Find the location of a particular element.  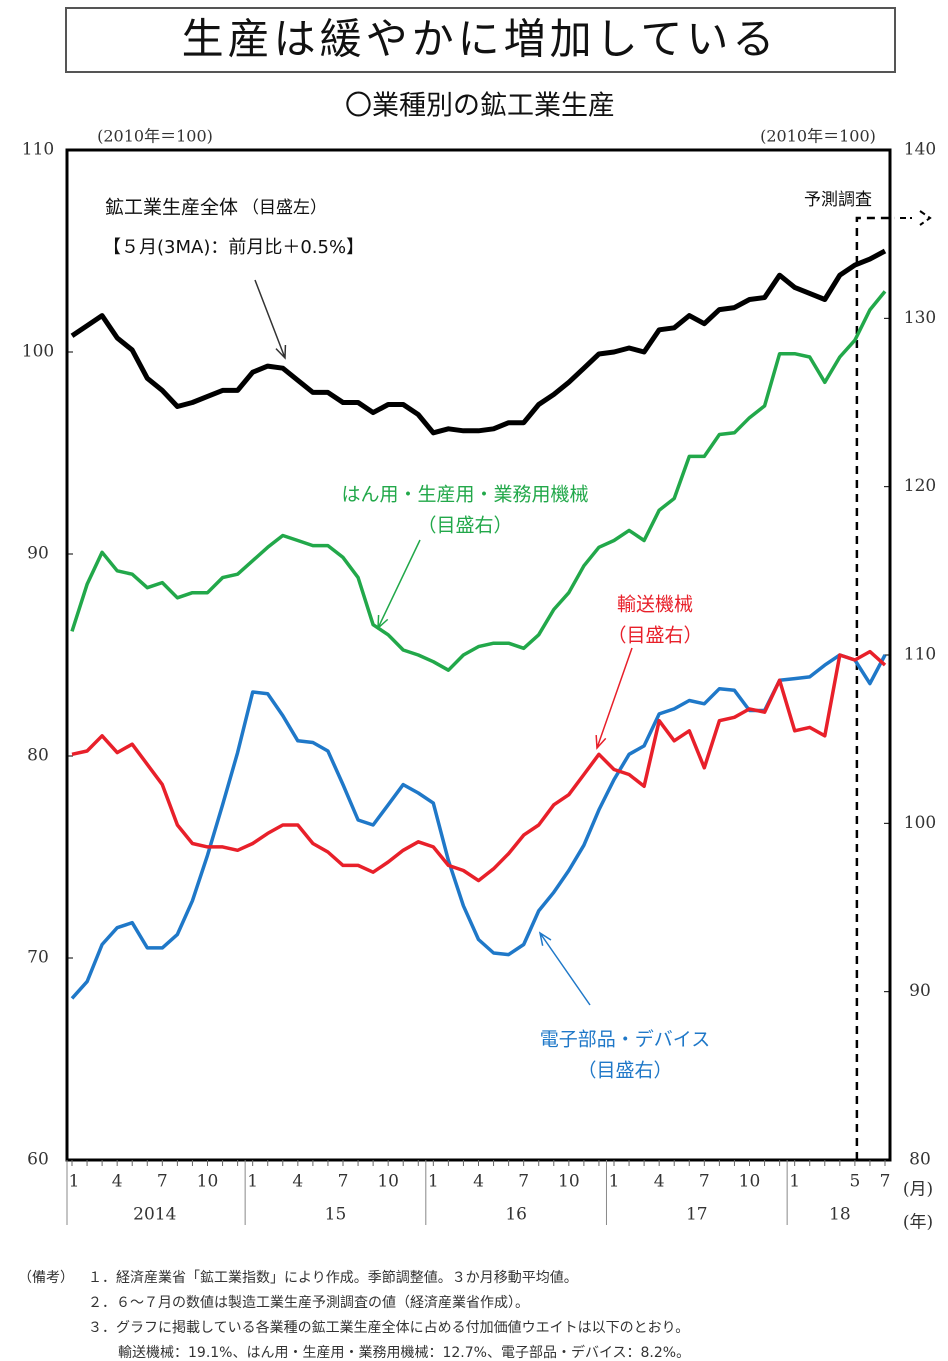

series-label: 輸送機械 is located at coordinates (655, 605).